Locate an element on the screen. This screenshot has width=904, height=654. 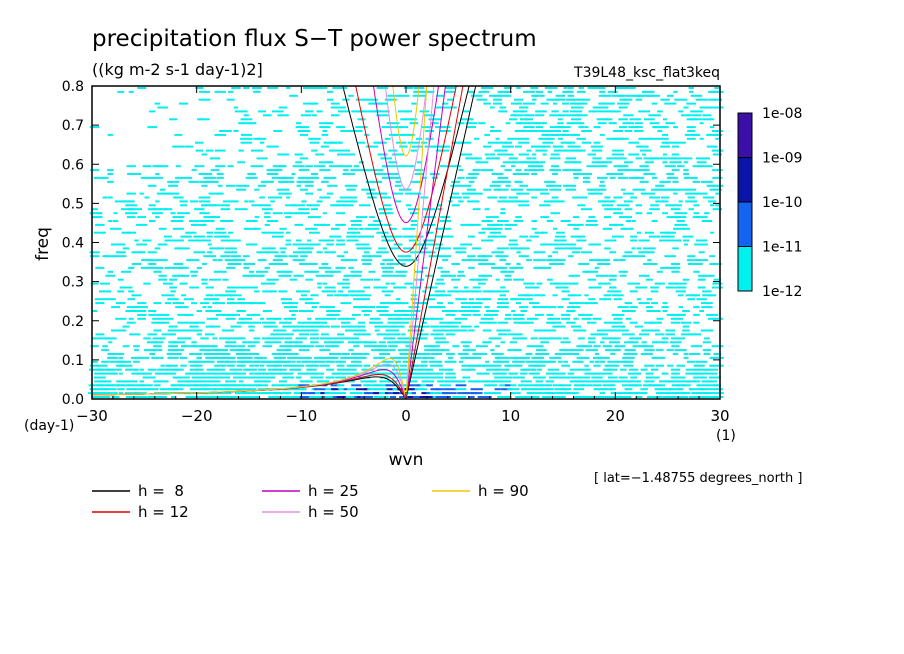
colorbar-label: 1e-12 is located at coordinates (782, 292).